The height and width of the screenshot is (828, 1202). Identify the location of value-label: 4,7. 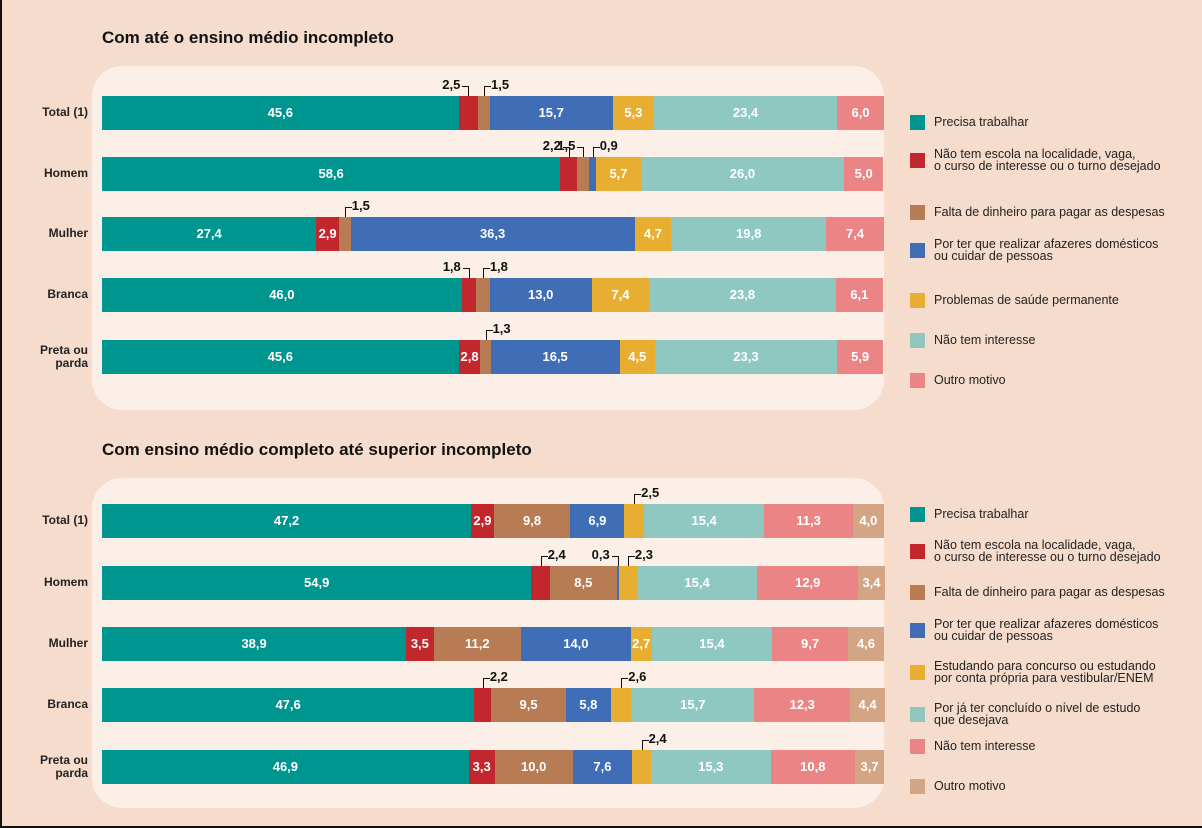
(652, 233).